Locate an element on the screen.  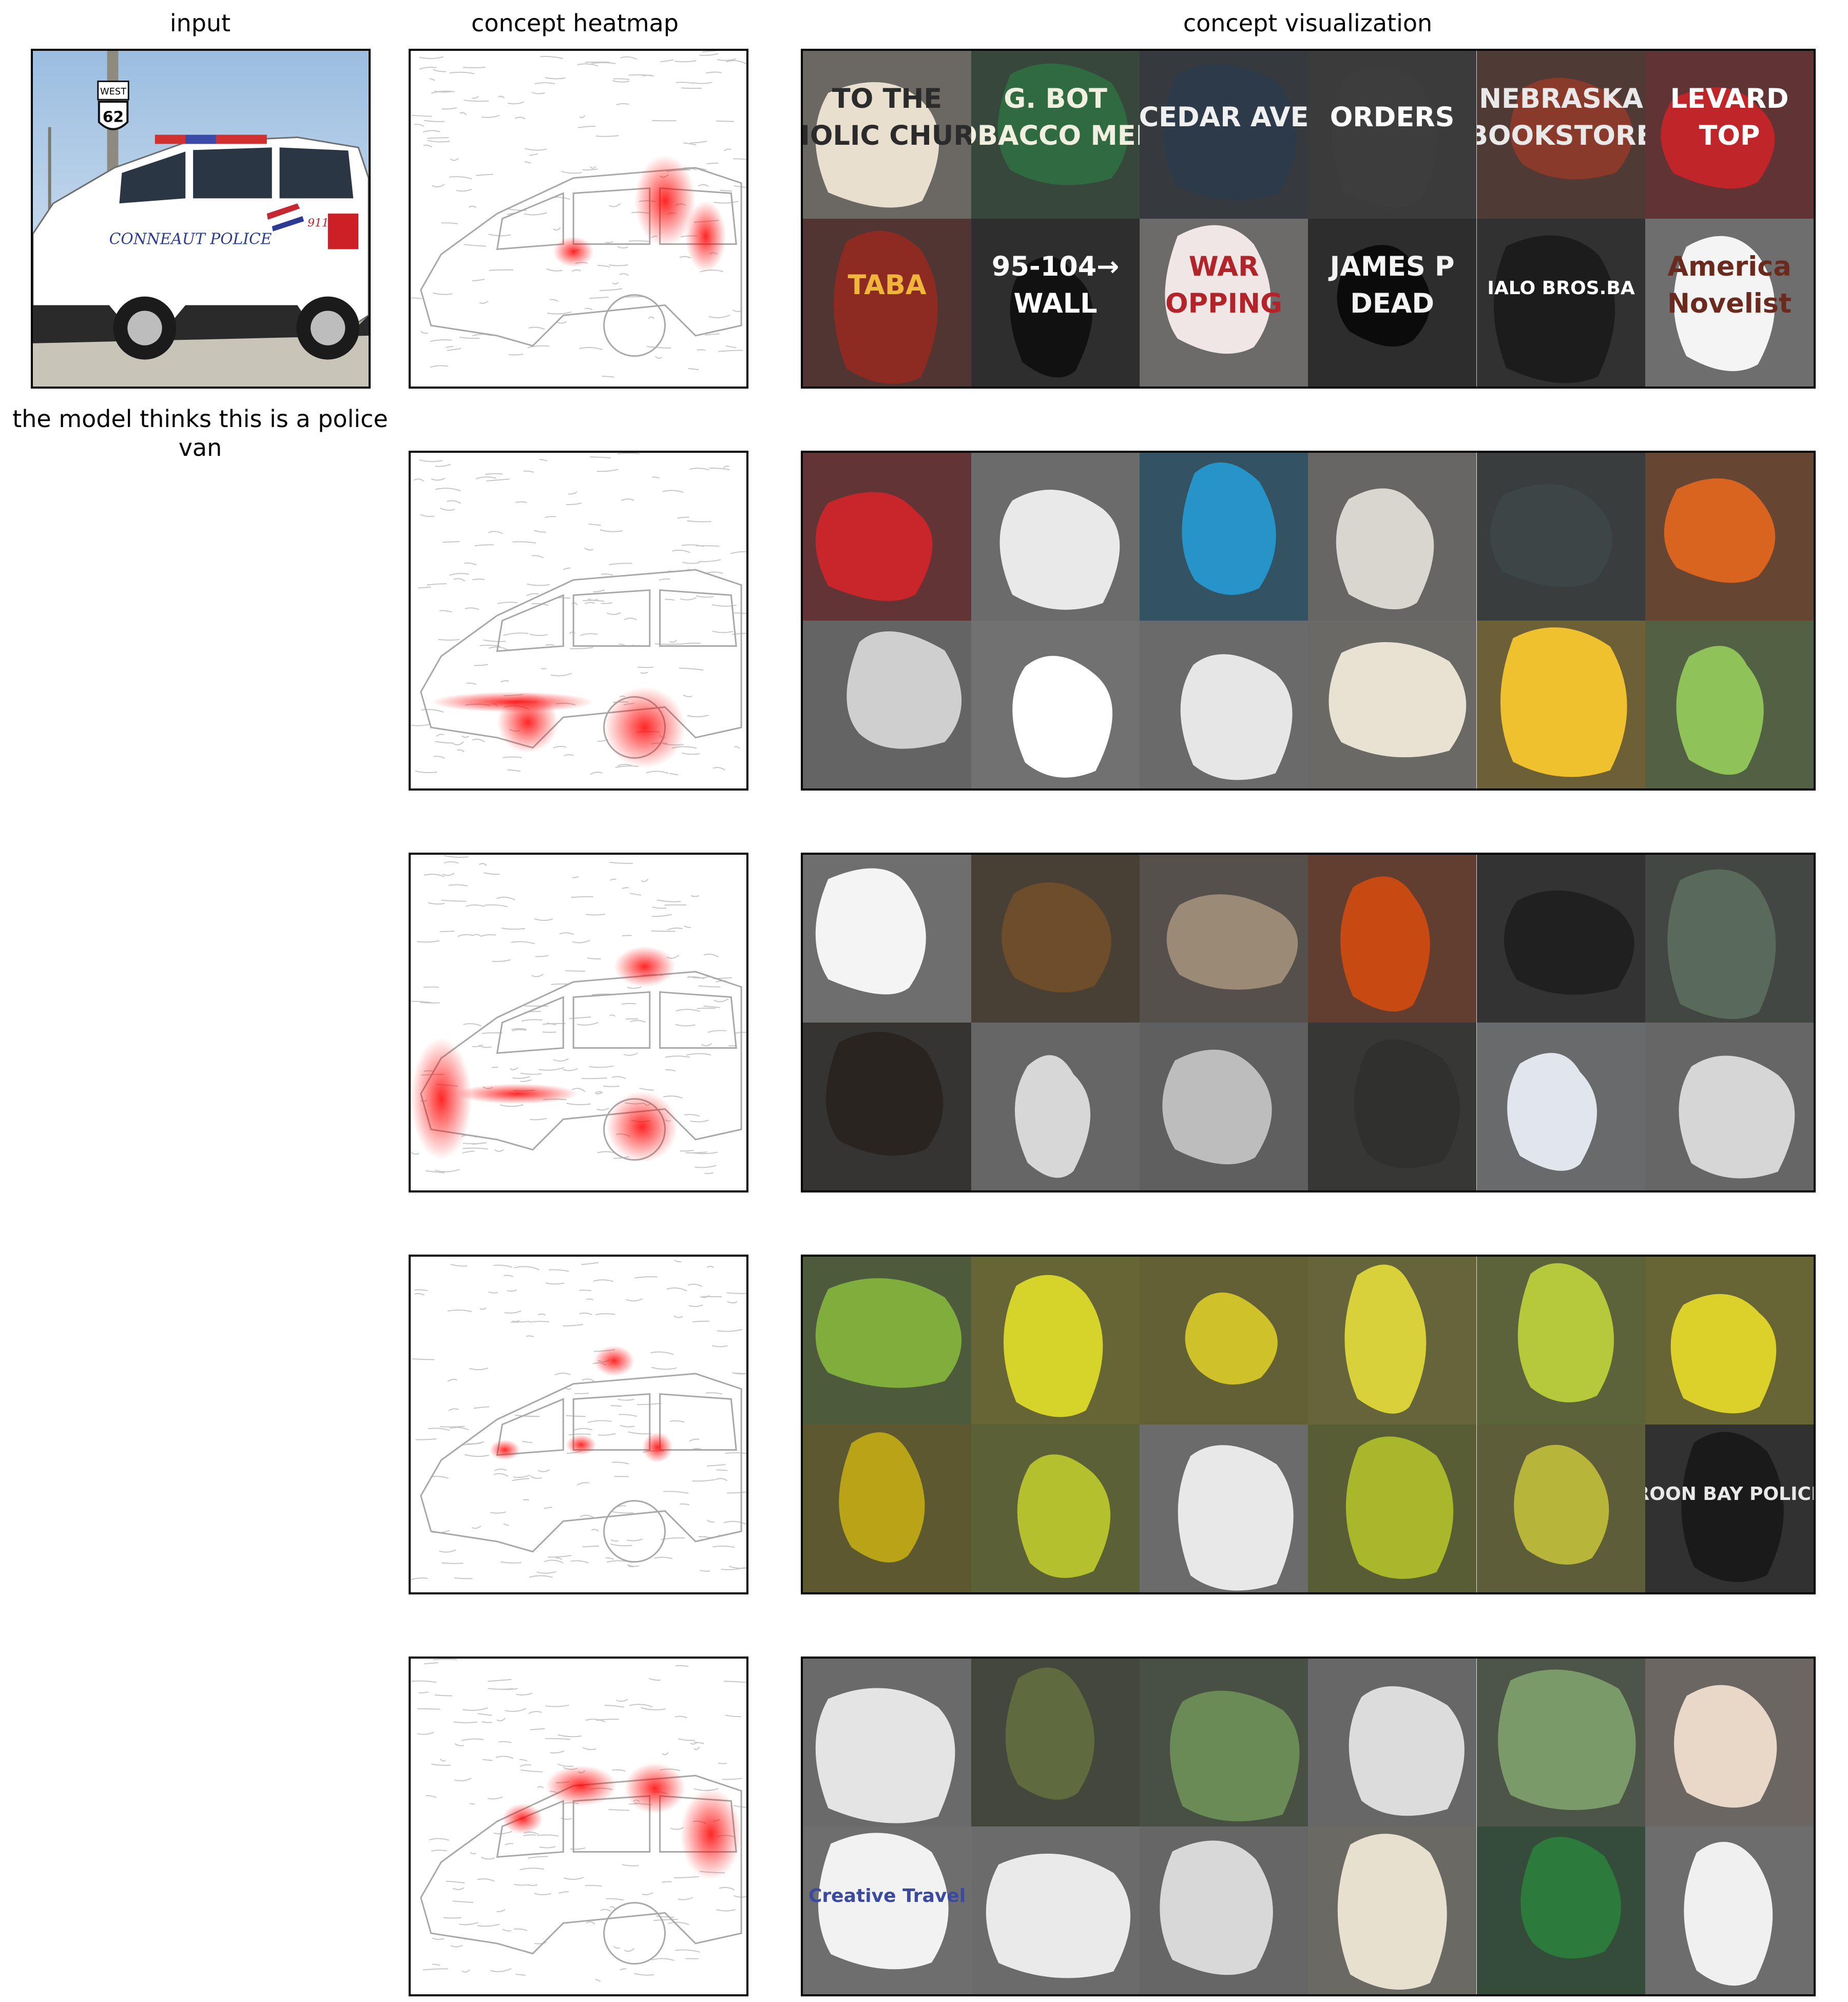
svg-text: CONNEAUT POLICE is located at coordinates (190, 239).